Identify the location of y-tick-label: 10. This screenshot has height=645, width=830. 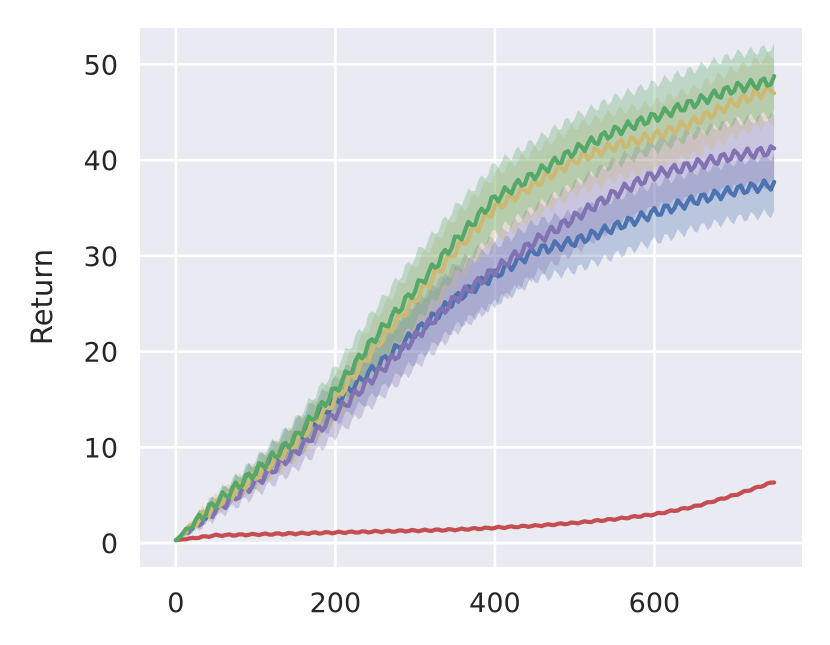
(101, 448).